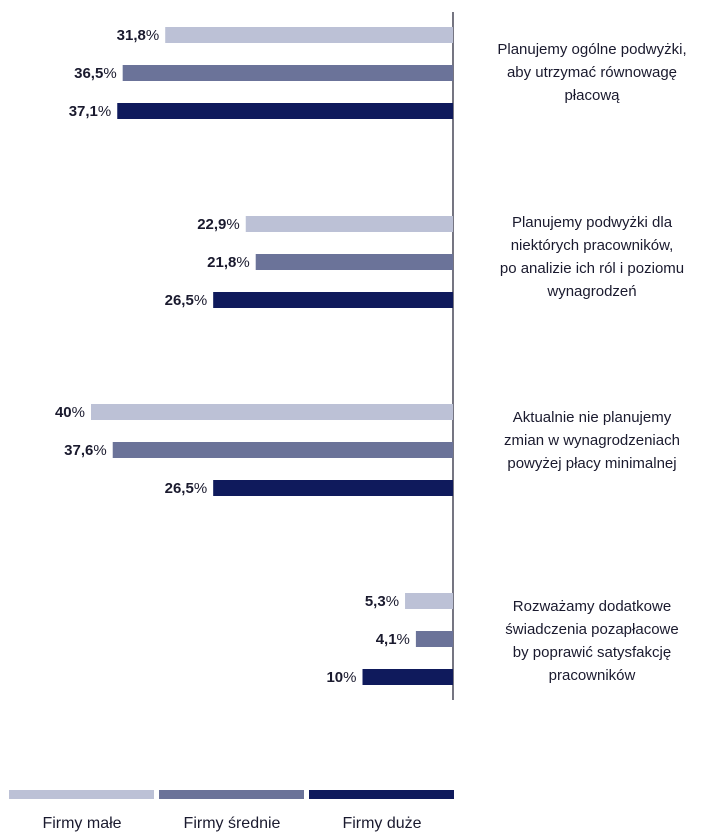  I want to click on category-label-line: Planujemy podwyżki dla, so click(592, 222).